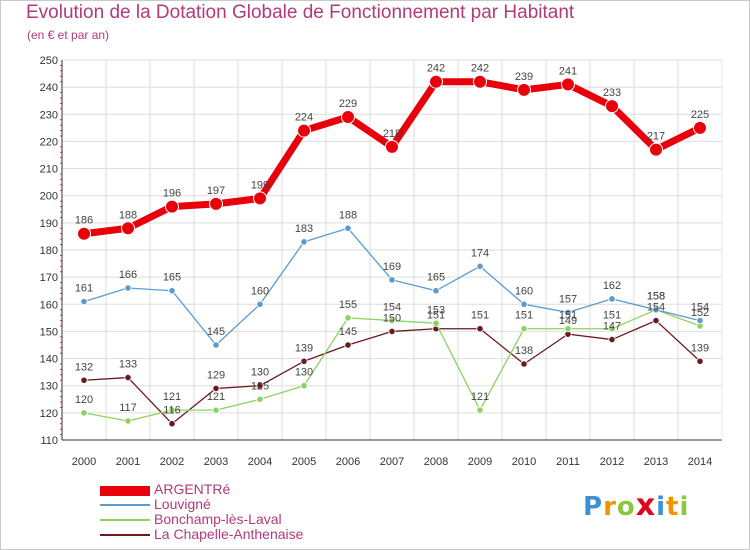 This screenshot has height=550, width=750. What do you see at coordinates (568, 321) in the screenshot?
I see `data-label: 149` at bounding box center [568, 321].